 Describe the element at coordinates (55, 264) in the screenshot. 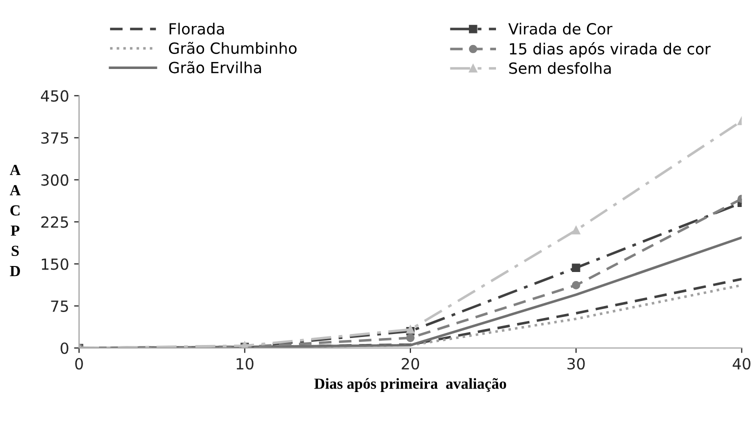

I see `y-tick-label: 150` at that location.